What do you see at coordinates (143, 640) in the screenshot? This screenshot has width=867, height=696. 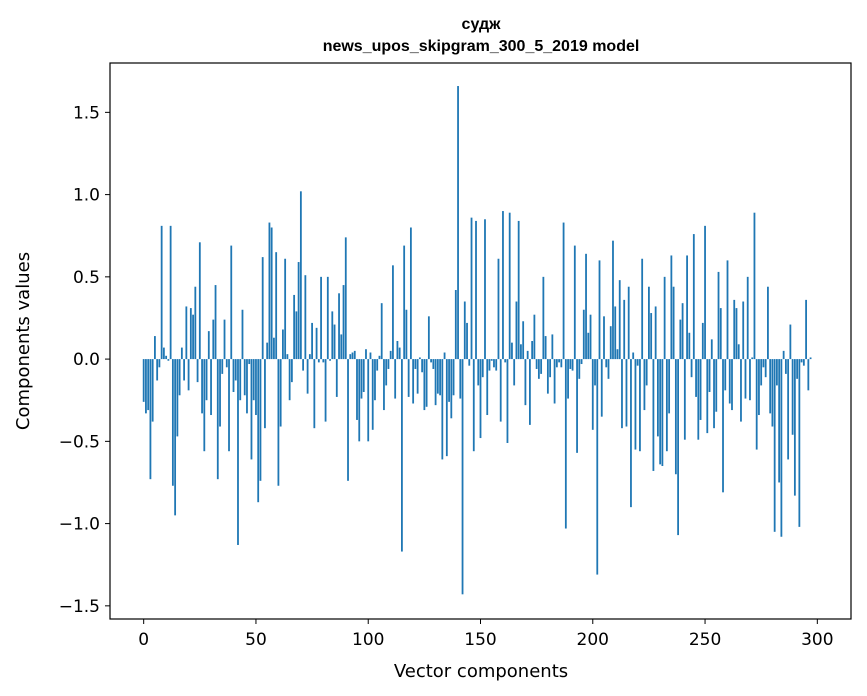 I see `x-tick-label: 0` at bounding box center [143, 640].